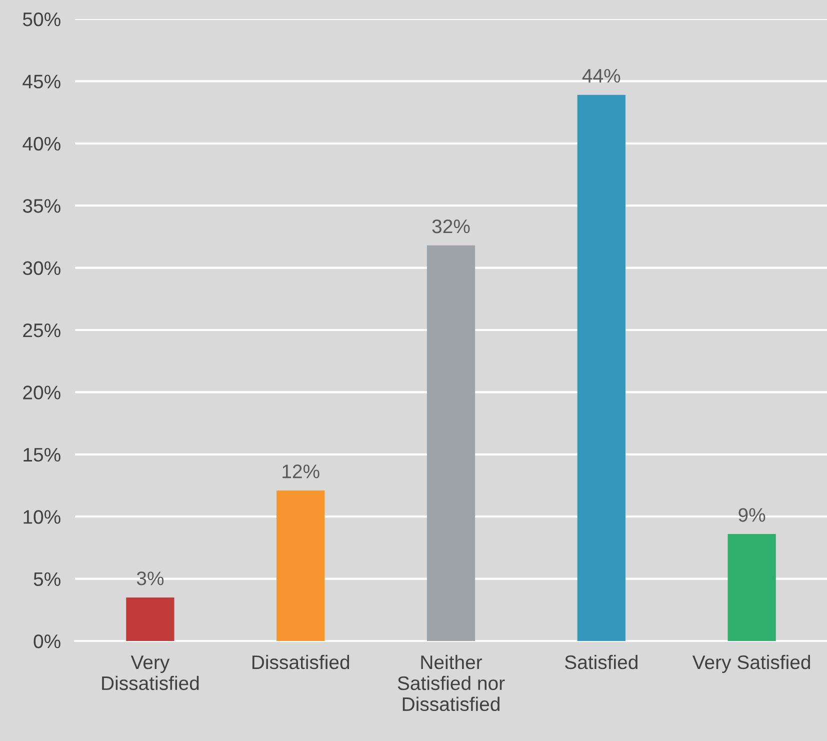  I want to click on y-tick-label: 40%, so click(41, 143).